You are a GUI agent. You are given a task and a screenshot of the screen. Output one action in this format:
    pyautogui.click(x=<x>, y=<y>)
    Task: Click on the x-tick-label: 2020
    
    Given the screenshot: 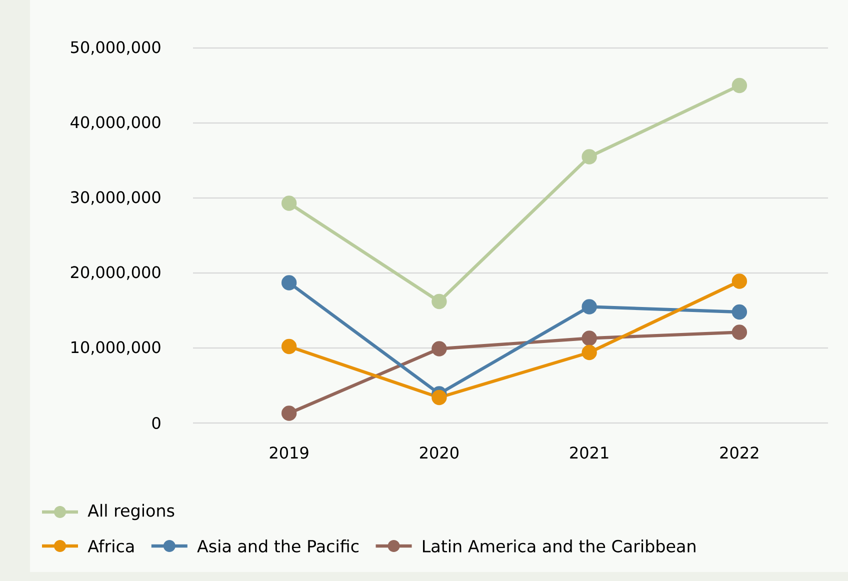 What is the action you would take?
    pyautogui.click(x=439, y=452)
    